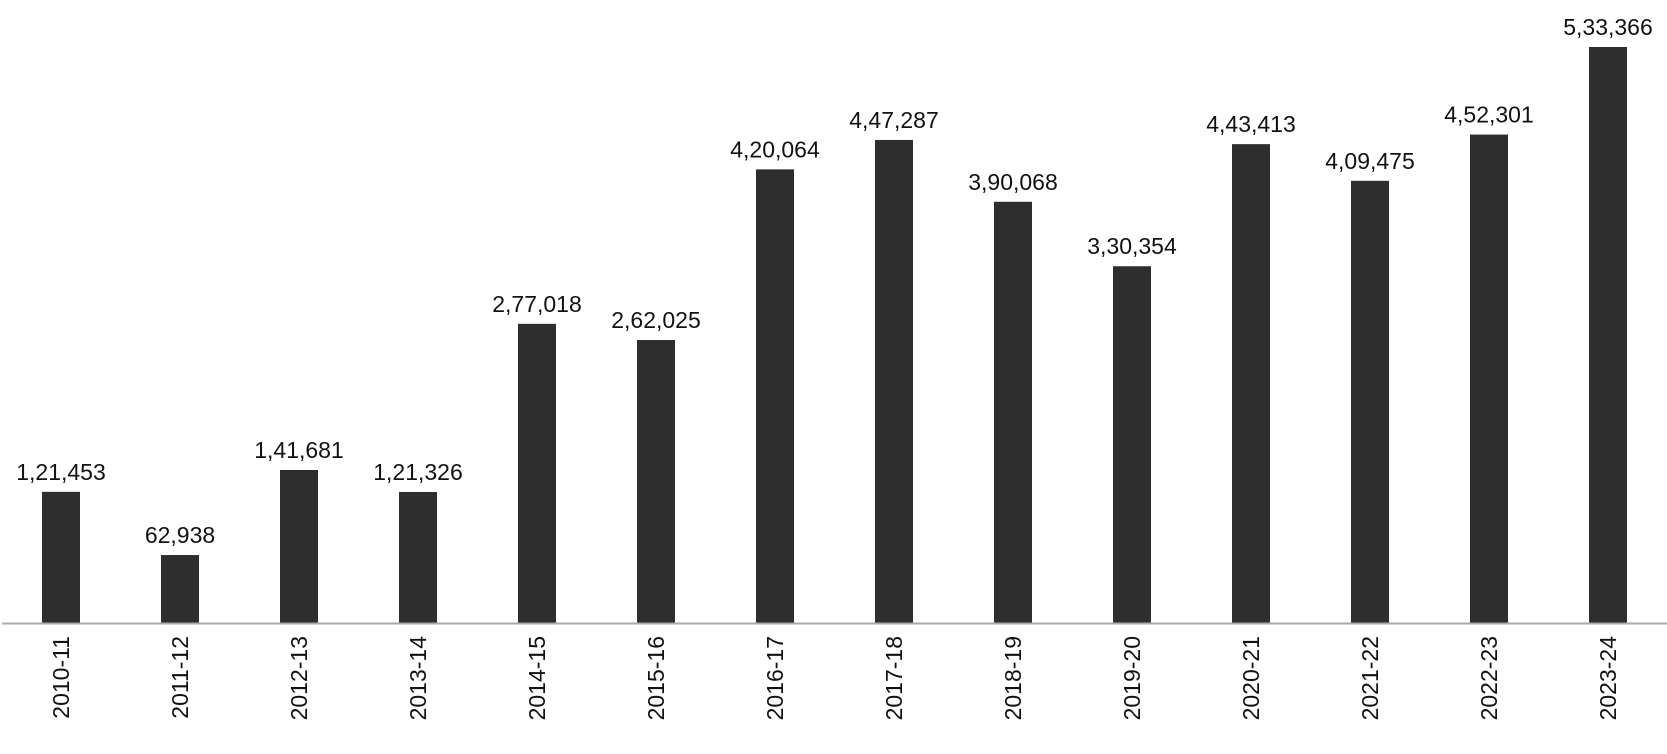  Describe the element at coordinates (656, 678) in the screenshot. I see `x-tick-label-2015-16: 2015-16` at that location.